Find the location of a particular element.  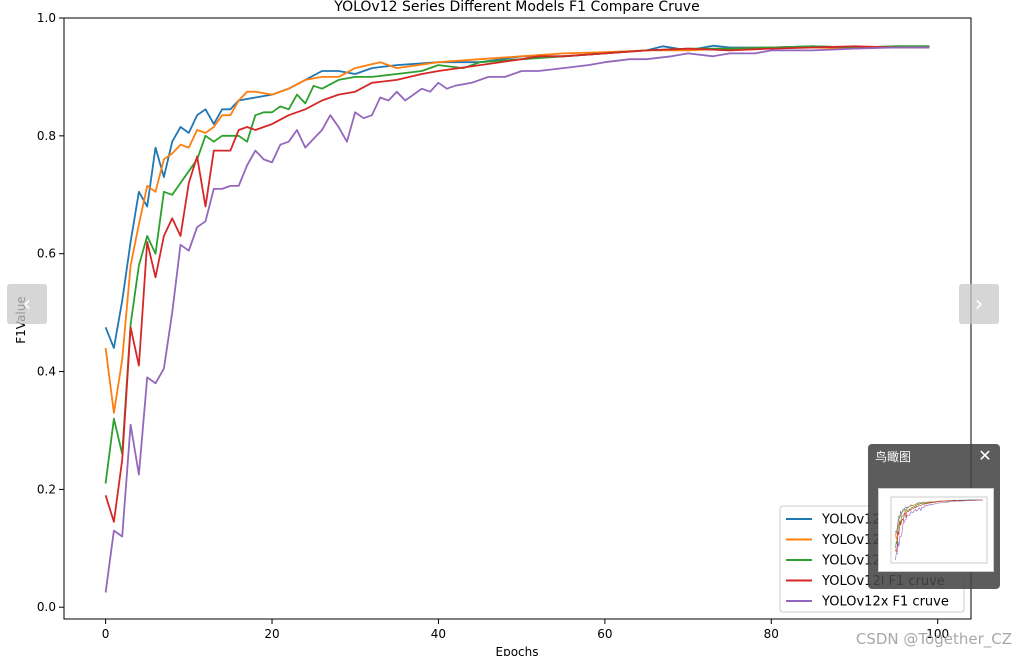

minimap-panel: 鸟瞰图 ✕ is located at coordinates (934, 516).